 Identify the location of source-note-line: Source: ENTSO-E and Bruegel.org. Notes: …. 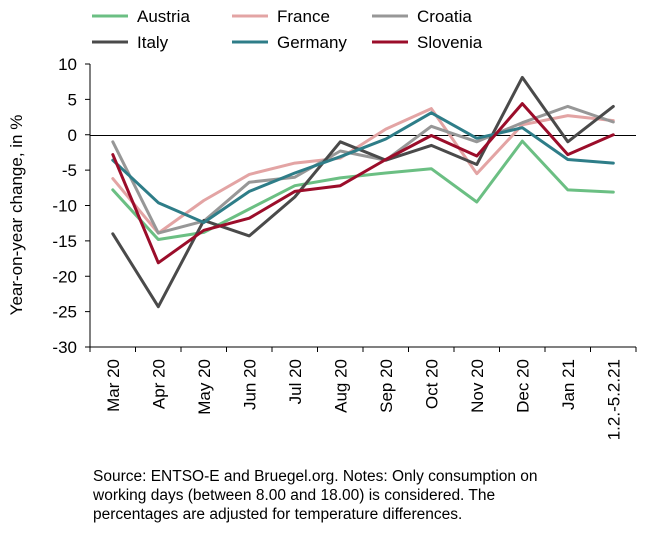
(315, 476).